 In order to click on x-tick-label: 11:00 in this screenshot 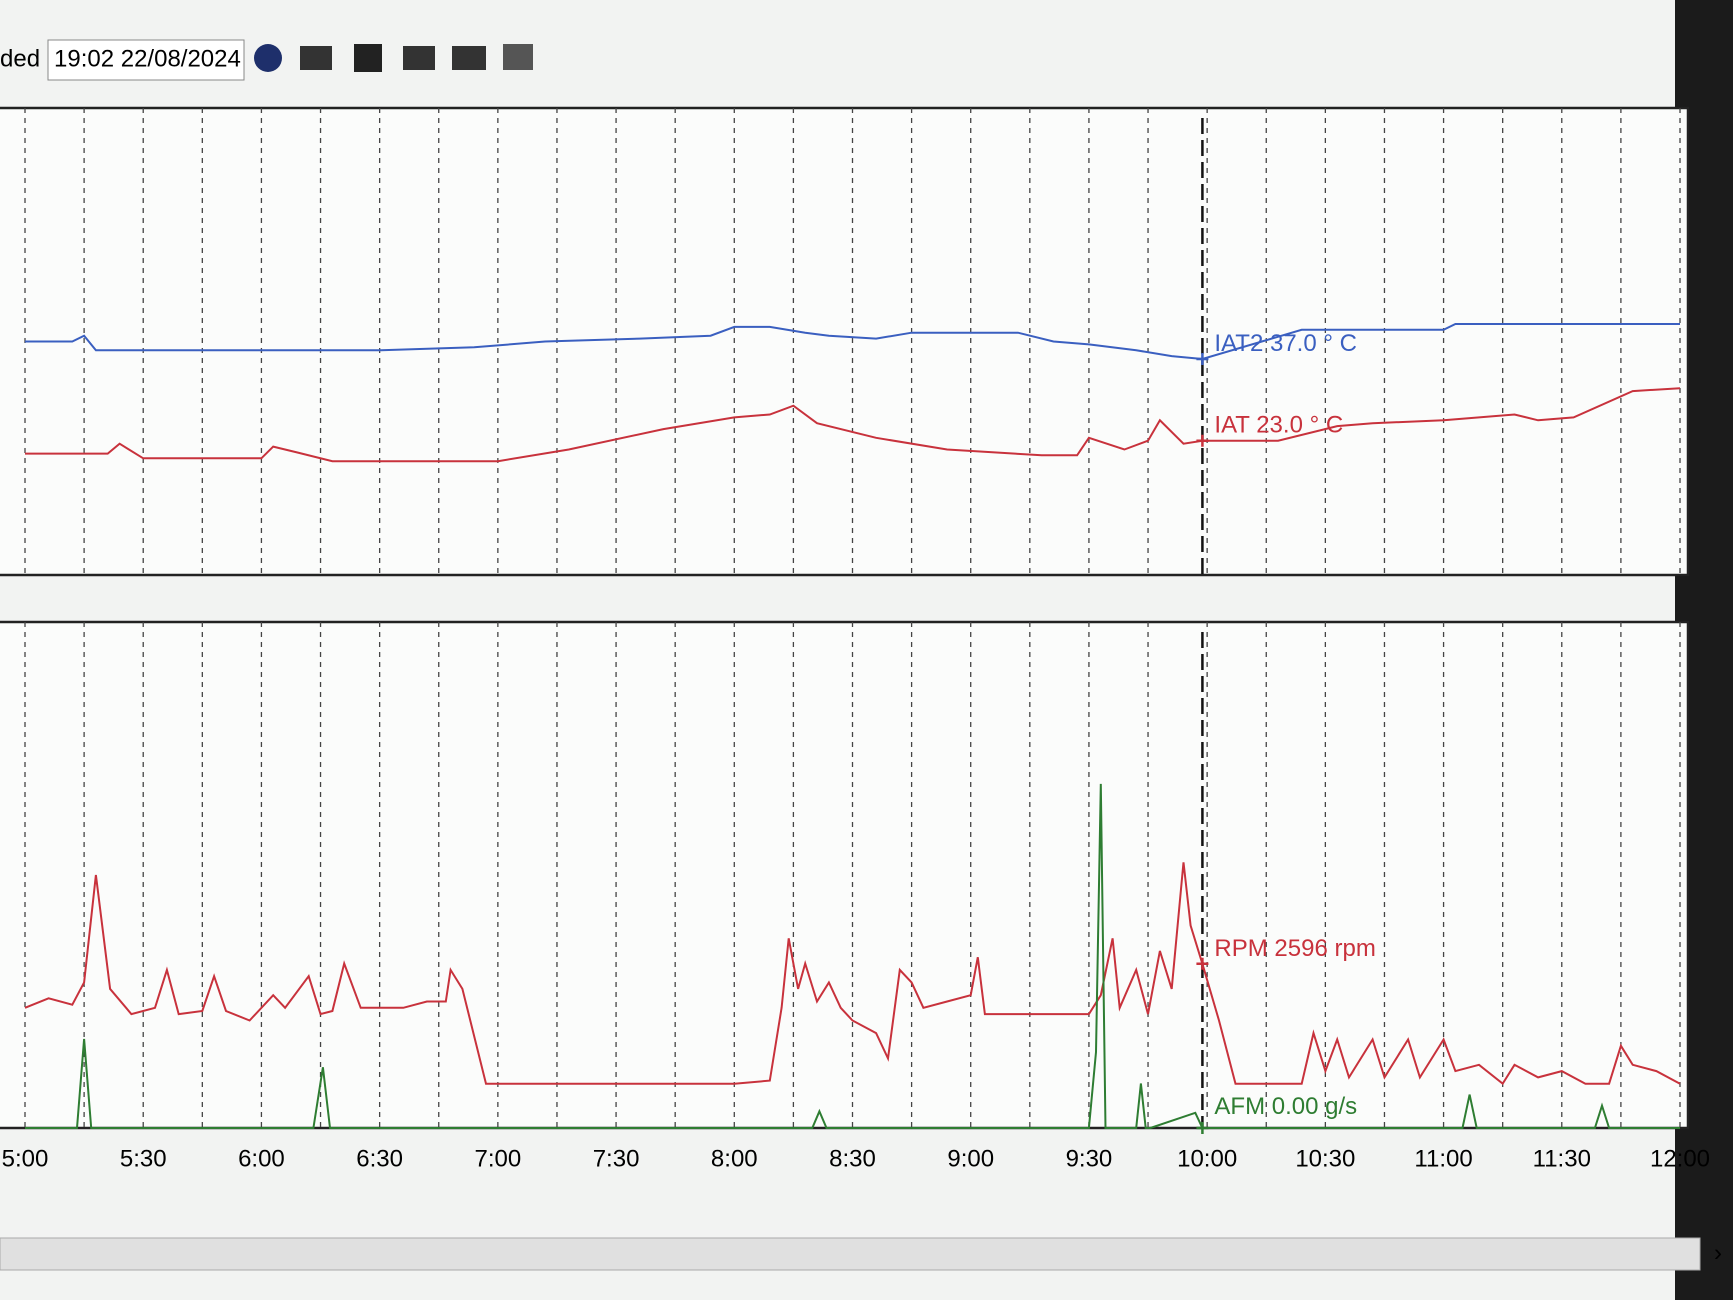, I will do `click(1443, 1158)`.